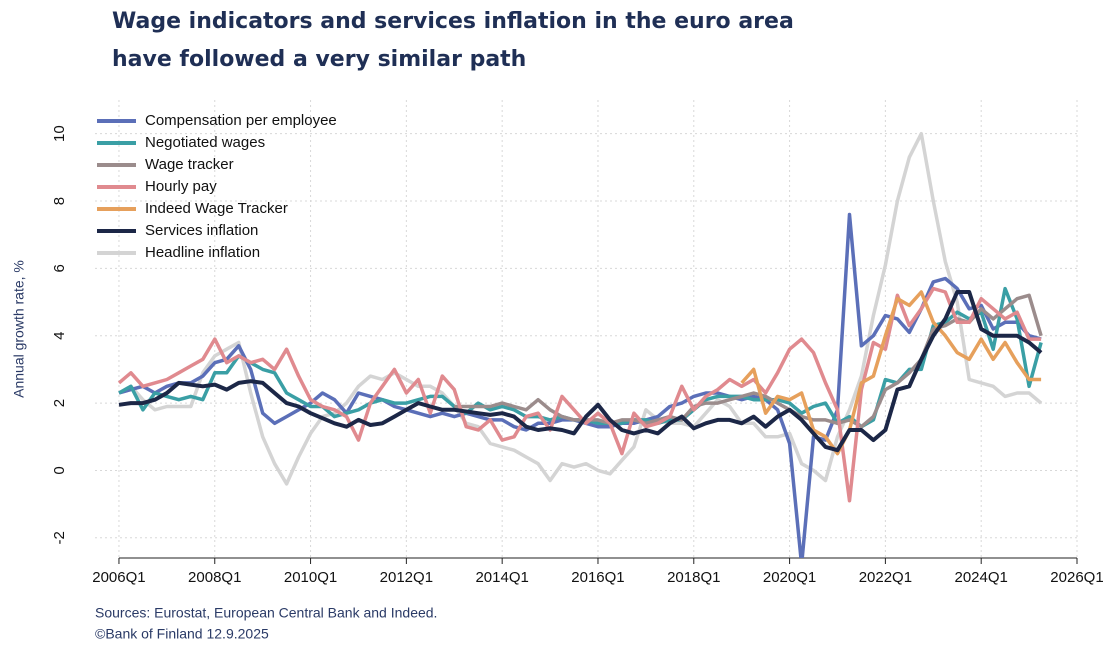 Image resolution: width=1115 pixels, height=646 pixels. I want to click on y-tick-label: 6, so click(59, 268).